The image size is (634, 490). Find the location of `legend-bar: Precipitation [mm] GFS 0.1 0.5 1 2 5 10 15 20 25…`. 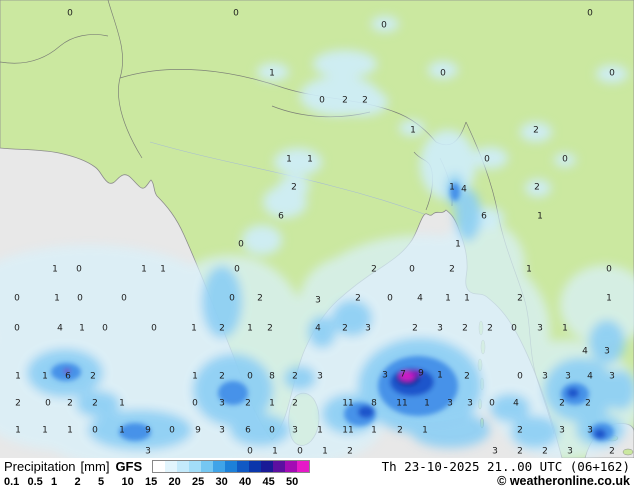

legend-bar: Precipitation [mm] GFS 0.1 0.5 1 2 5 10 15 20 25… is located at coordinates (317, 474).